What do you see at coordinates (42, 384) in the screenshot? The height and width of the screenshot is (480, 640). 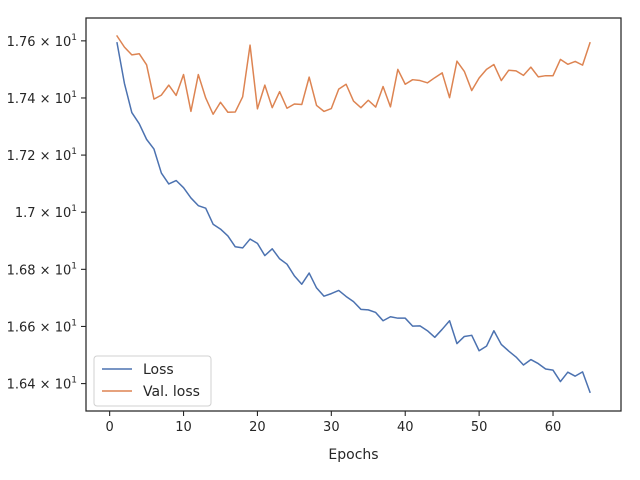 I see `y-tick-label: 1.64 × 10¹` at bounding box center [42, 384].